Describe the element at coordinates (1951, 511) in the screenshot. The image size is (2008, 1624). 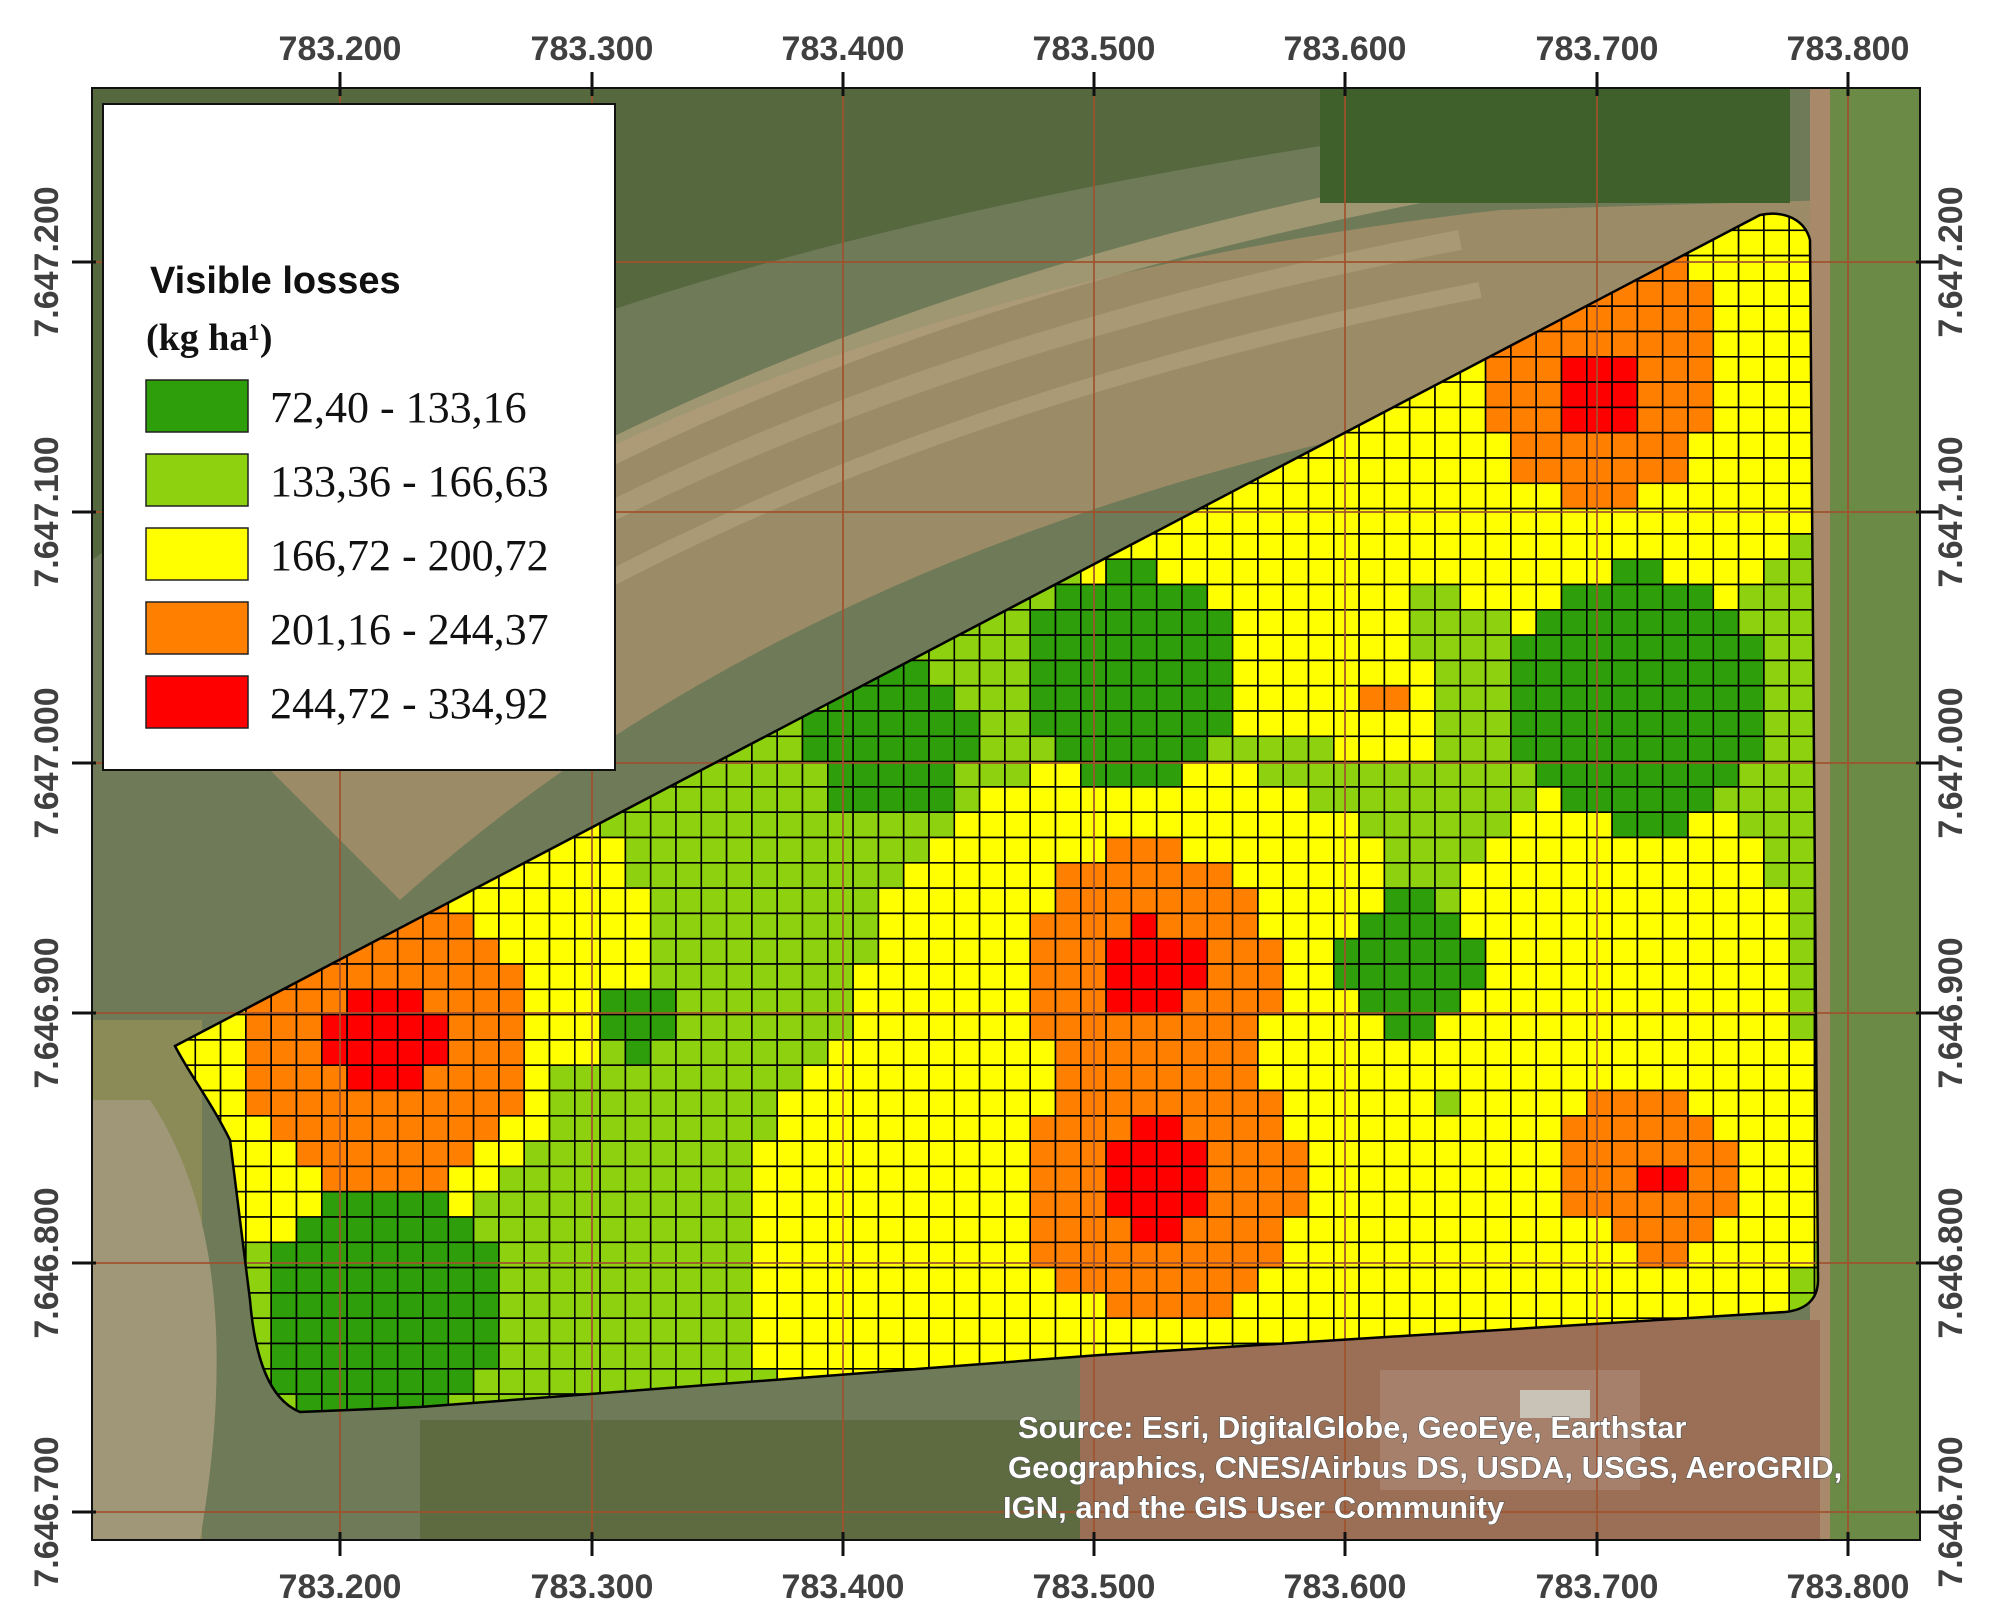
I see `y-tick-label: 7.647.100` at that location.